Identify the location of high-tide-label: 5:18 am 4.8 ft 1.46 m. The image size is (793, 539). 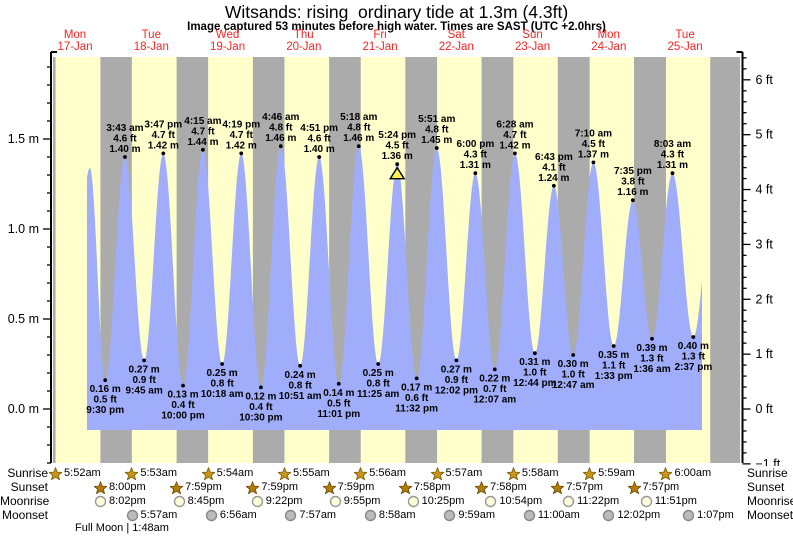
(358, 128).